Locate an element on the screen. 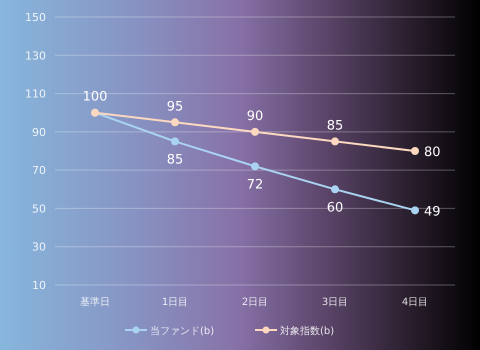 The height and width of the screenshot is (350, 480). data-label: 80 is located at coordinates (432, 152).